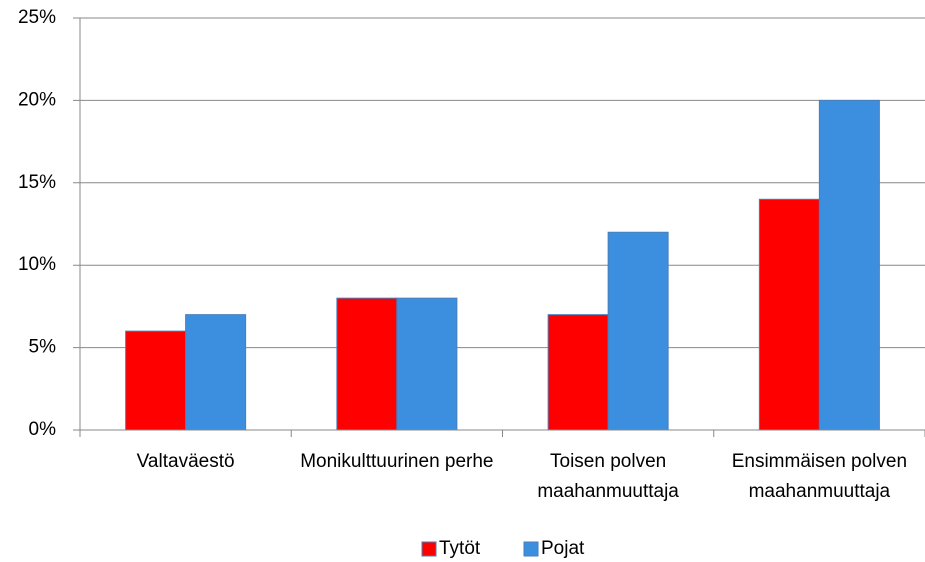 The height and width of the screenshot is (562, 925). I want to click on legend-label: Pojat, so click(563, 548).